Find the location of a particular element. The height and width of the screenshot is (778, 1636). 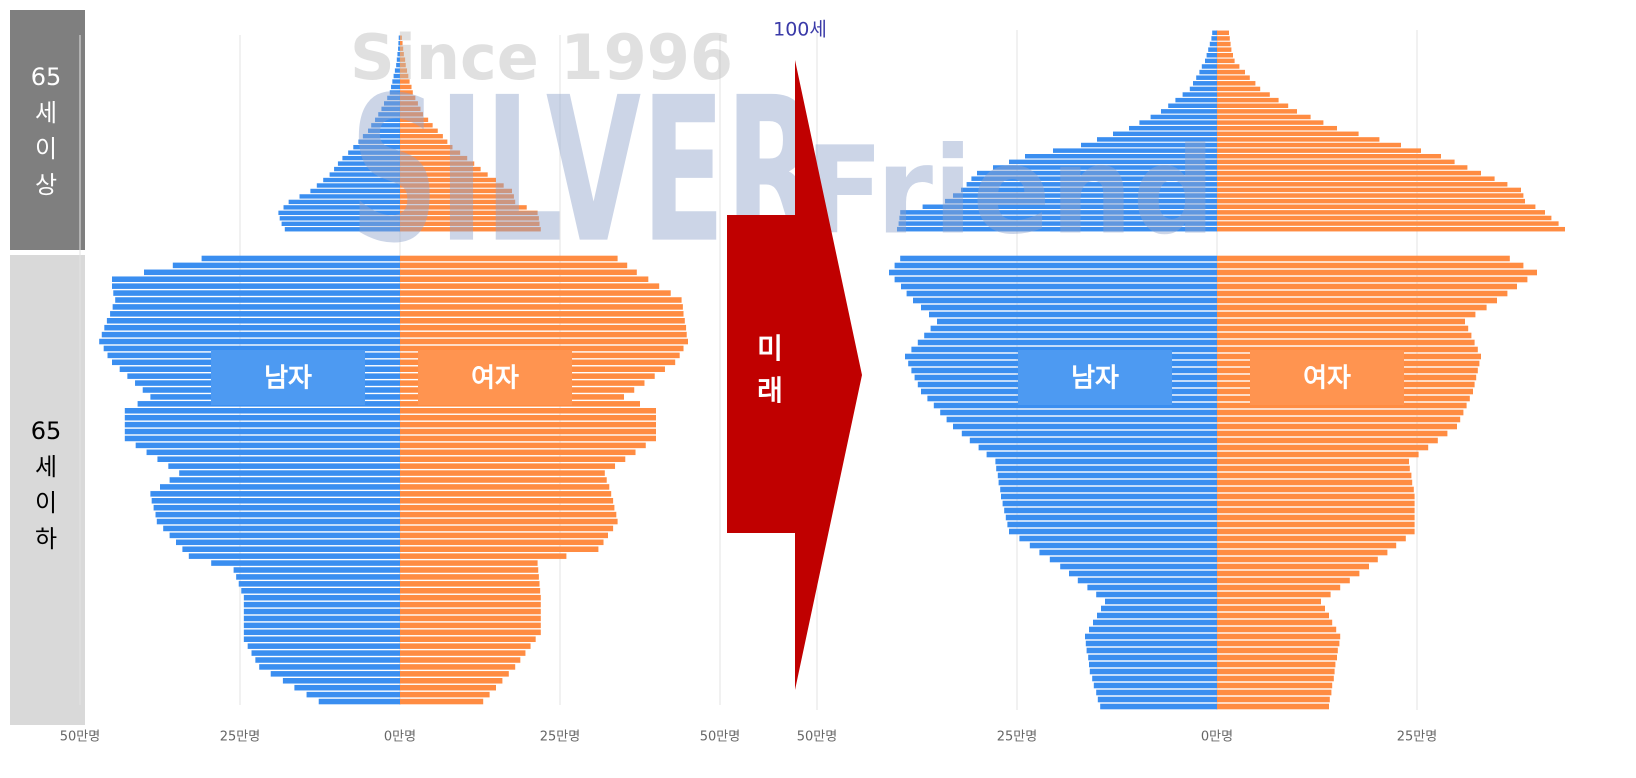

section-upper is located at coordinates (47, 130).